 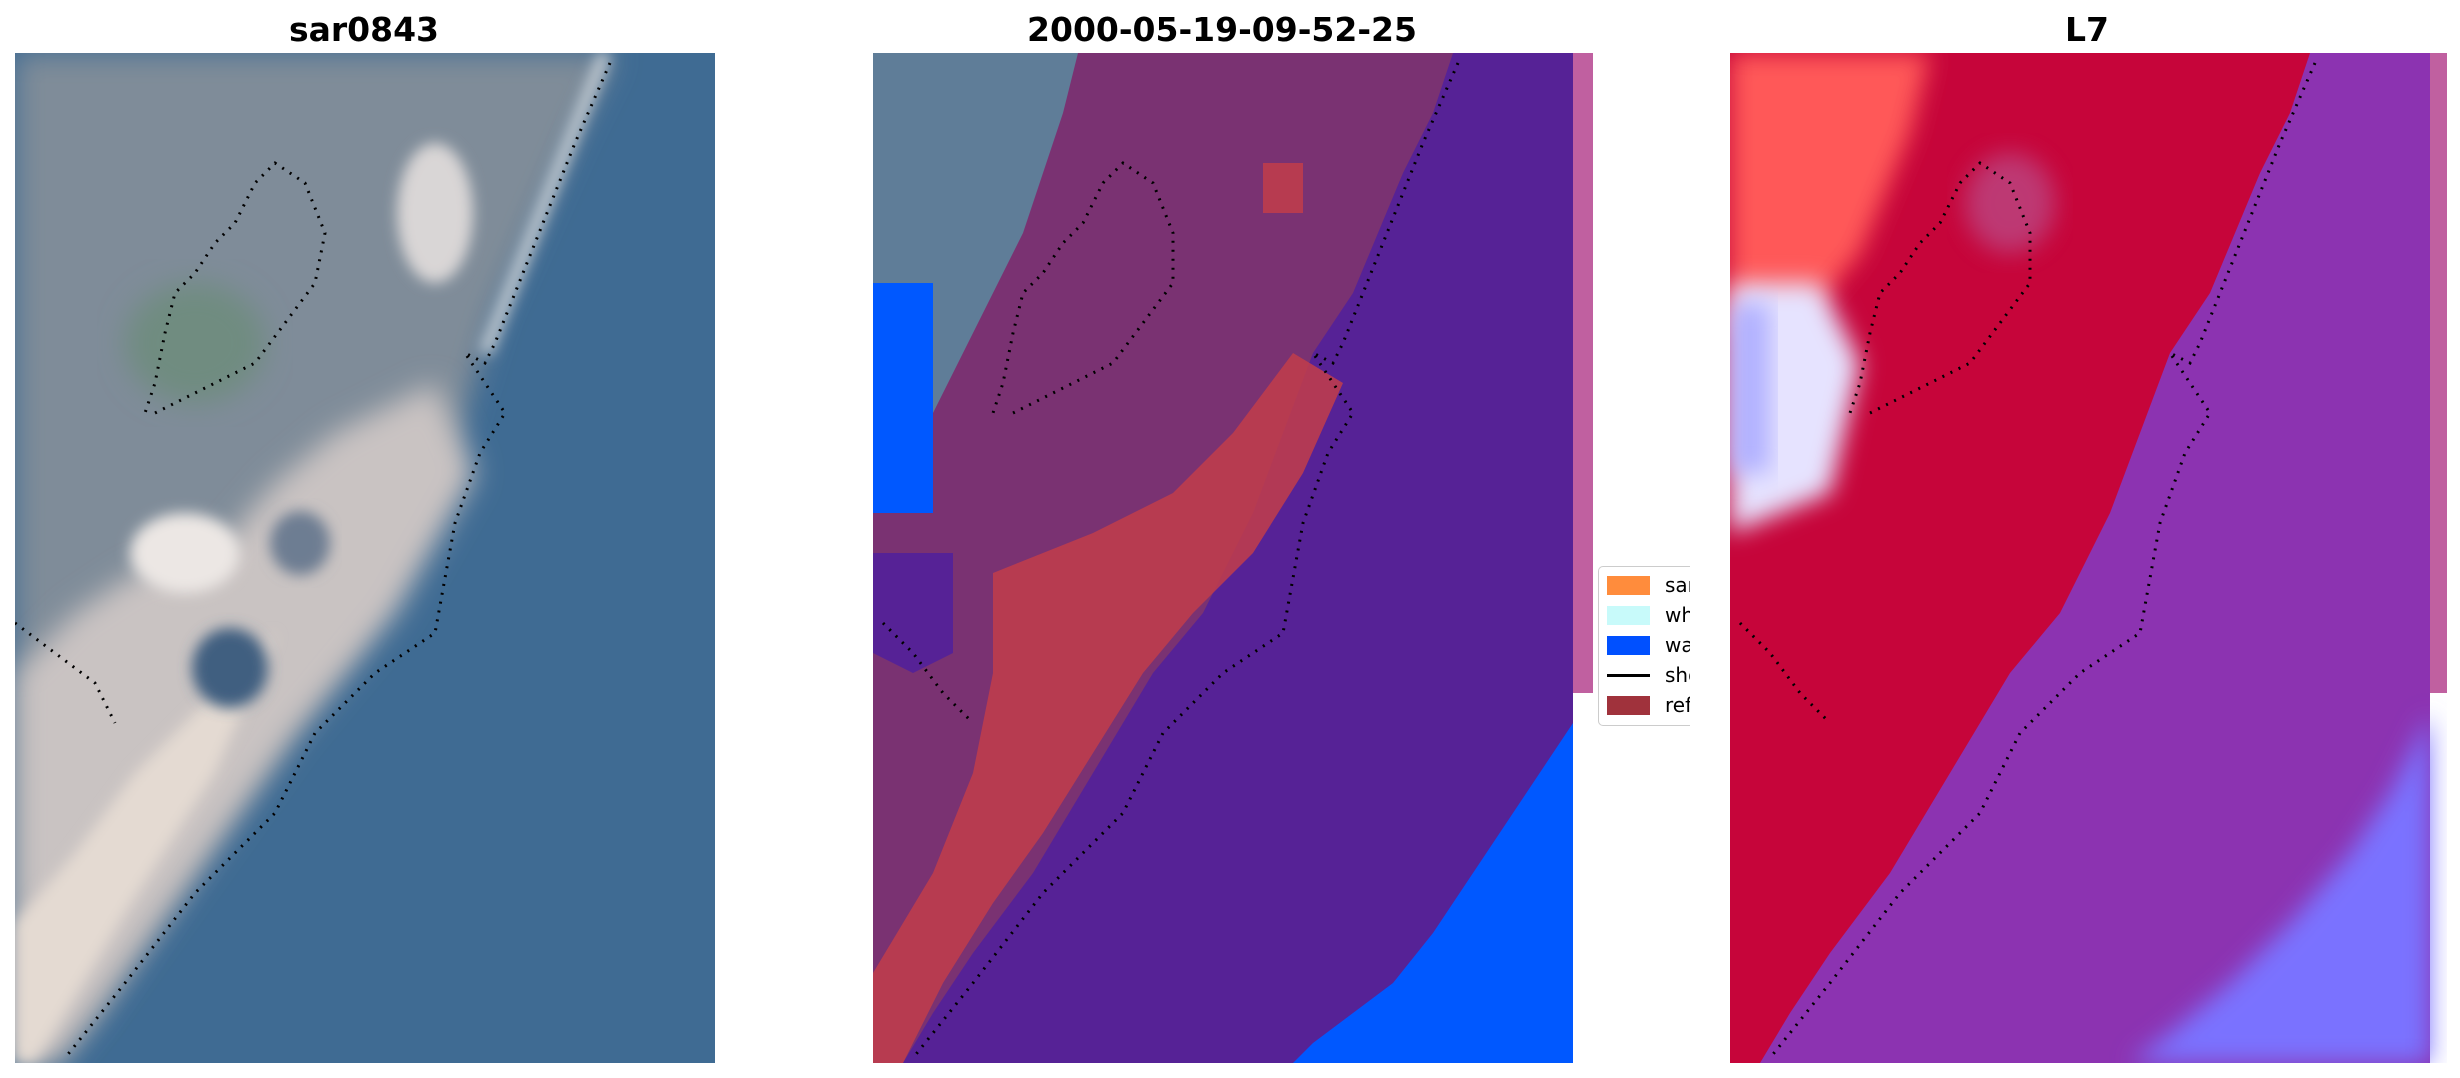 I want to click on legend-swatch-water, so click(x=1628, y=645).